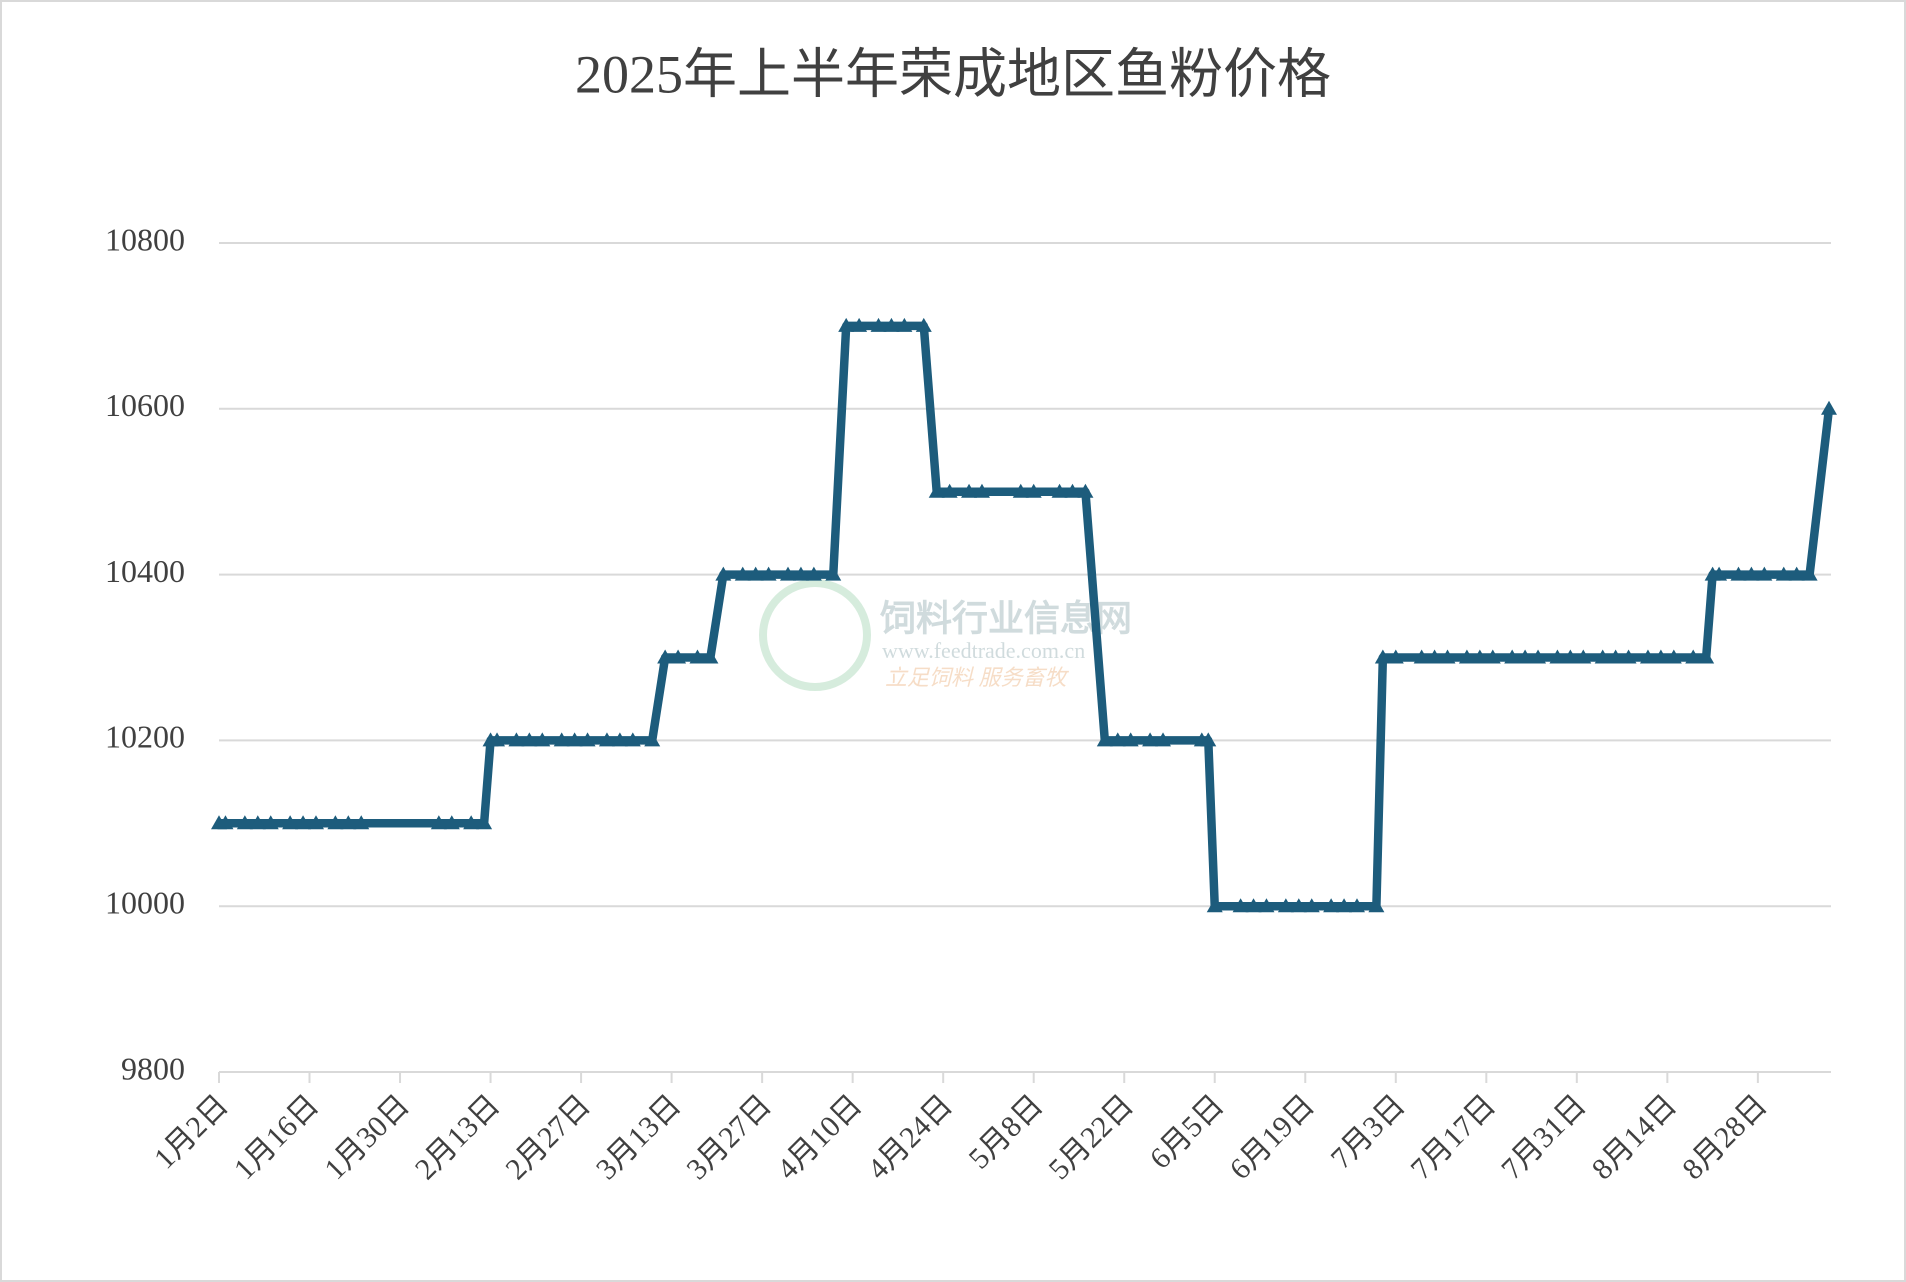 Image resolution: width=1906 pixels, height=1282 pixels. Describe the element at coordinates (945, 635) in the screenshot. I see `watermark: 饲料行业信息网 www.feedtrade.com.cn 立足饲料 服务畜牧` at that location.